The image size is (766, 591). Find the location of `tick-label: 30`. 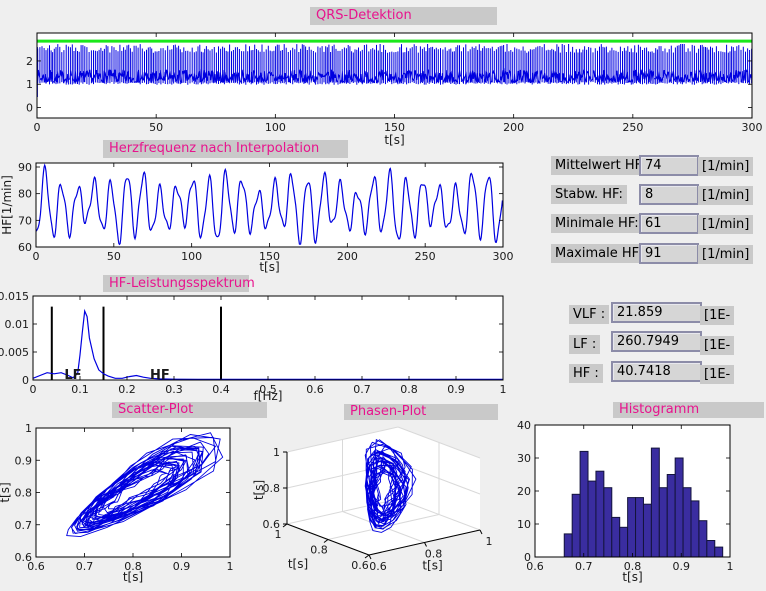

tick-label: 30 is located at coordinates (524, 458).